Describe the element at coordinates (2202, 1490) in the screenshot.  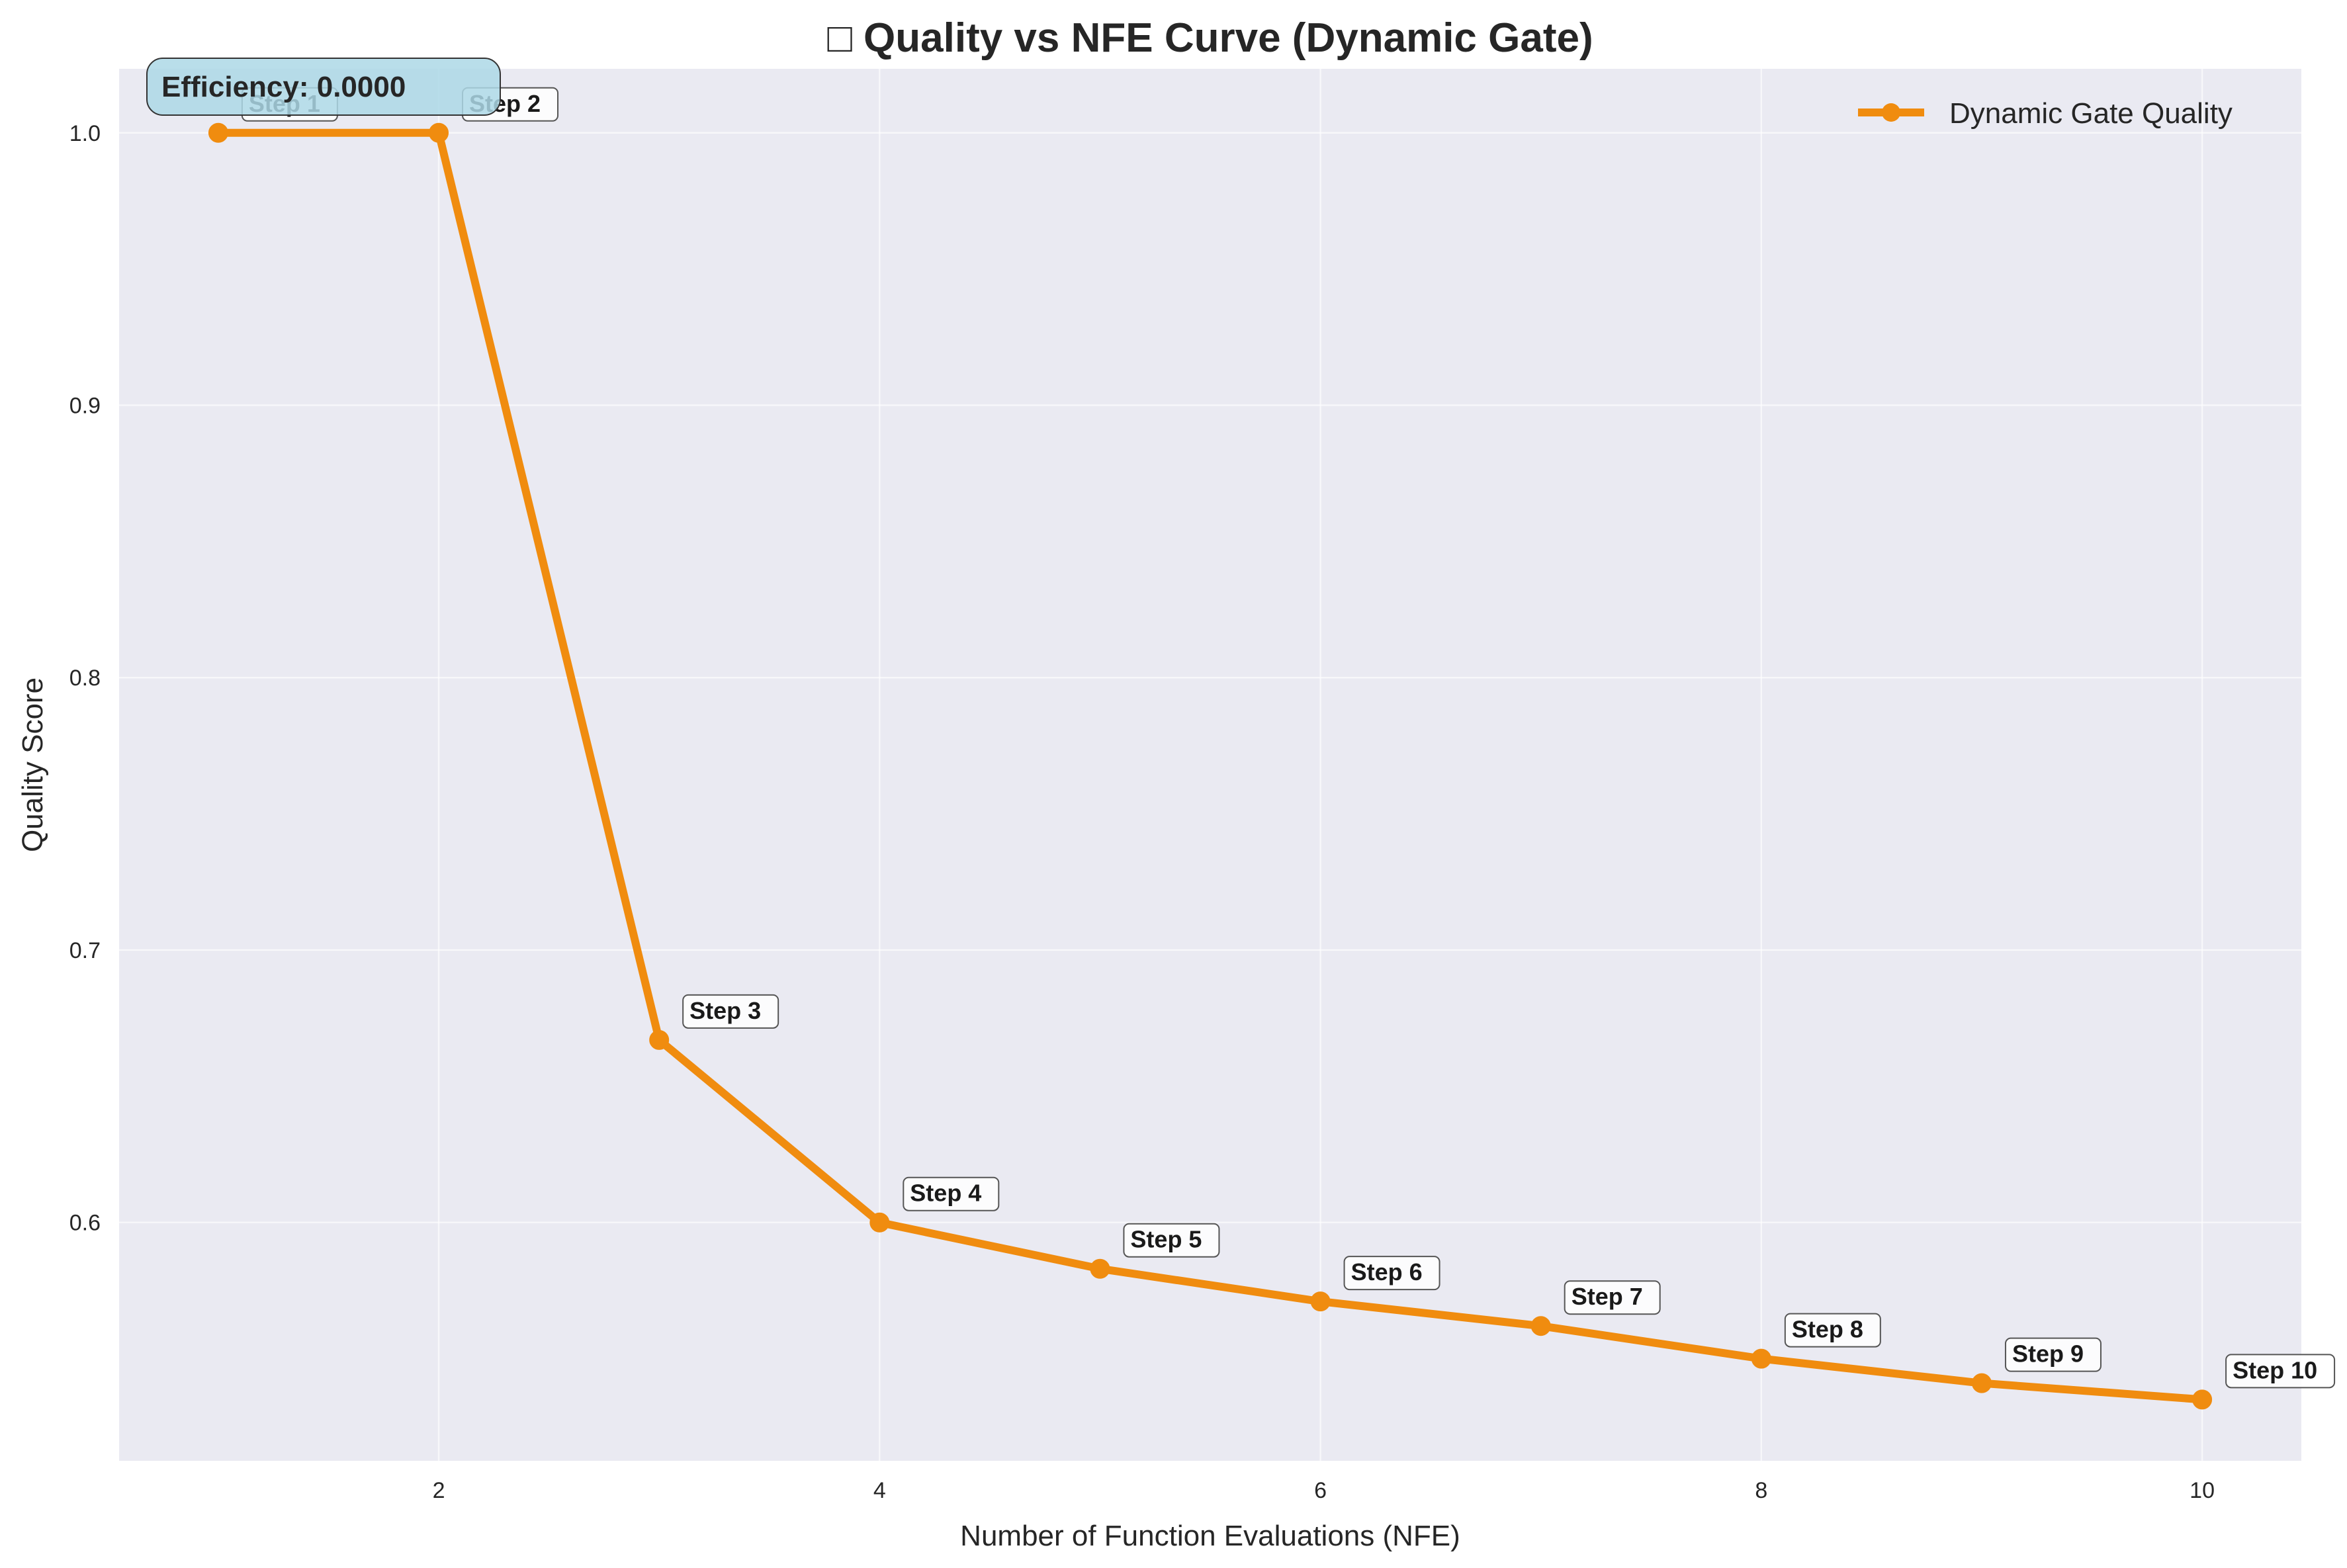
I see `x-tick-label: 10` at that location.